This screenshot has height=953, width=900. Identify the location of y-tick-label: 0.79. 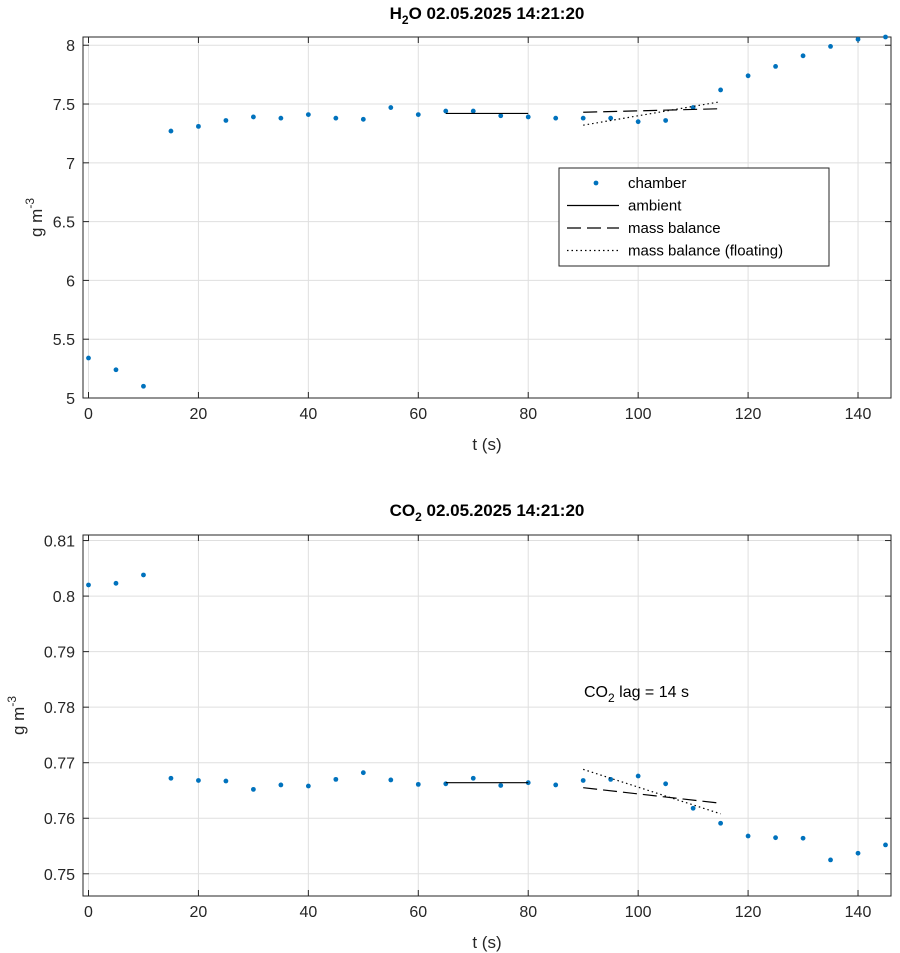
(59, 653).